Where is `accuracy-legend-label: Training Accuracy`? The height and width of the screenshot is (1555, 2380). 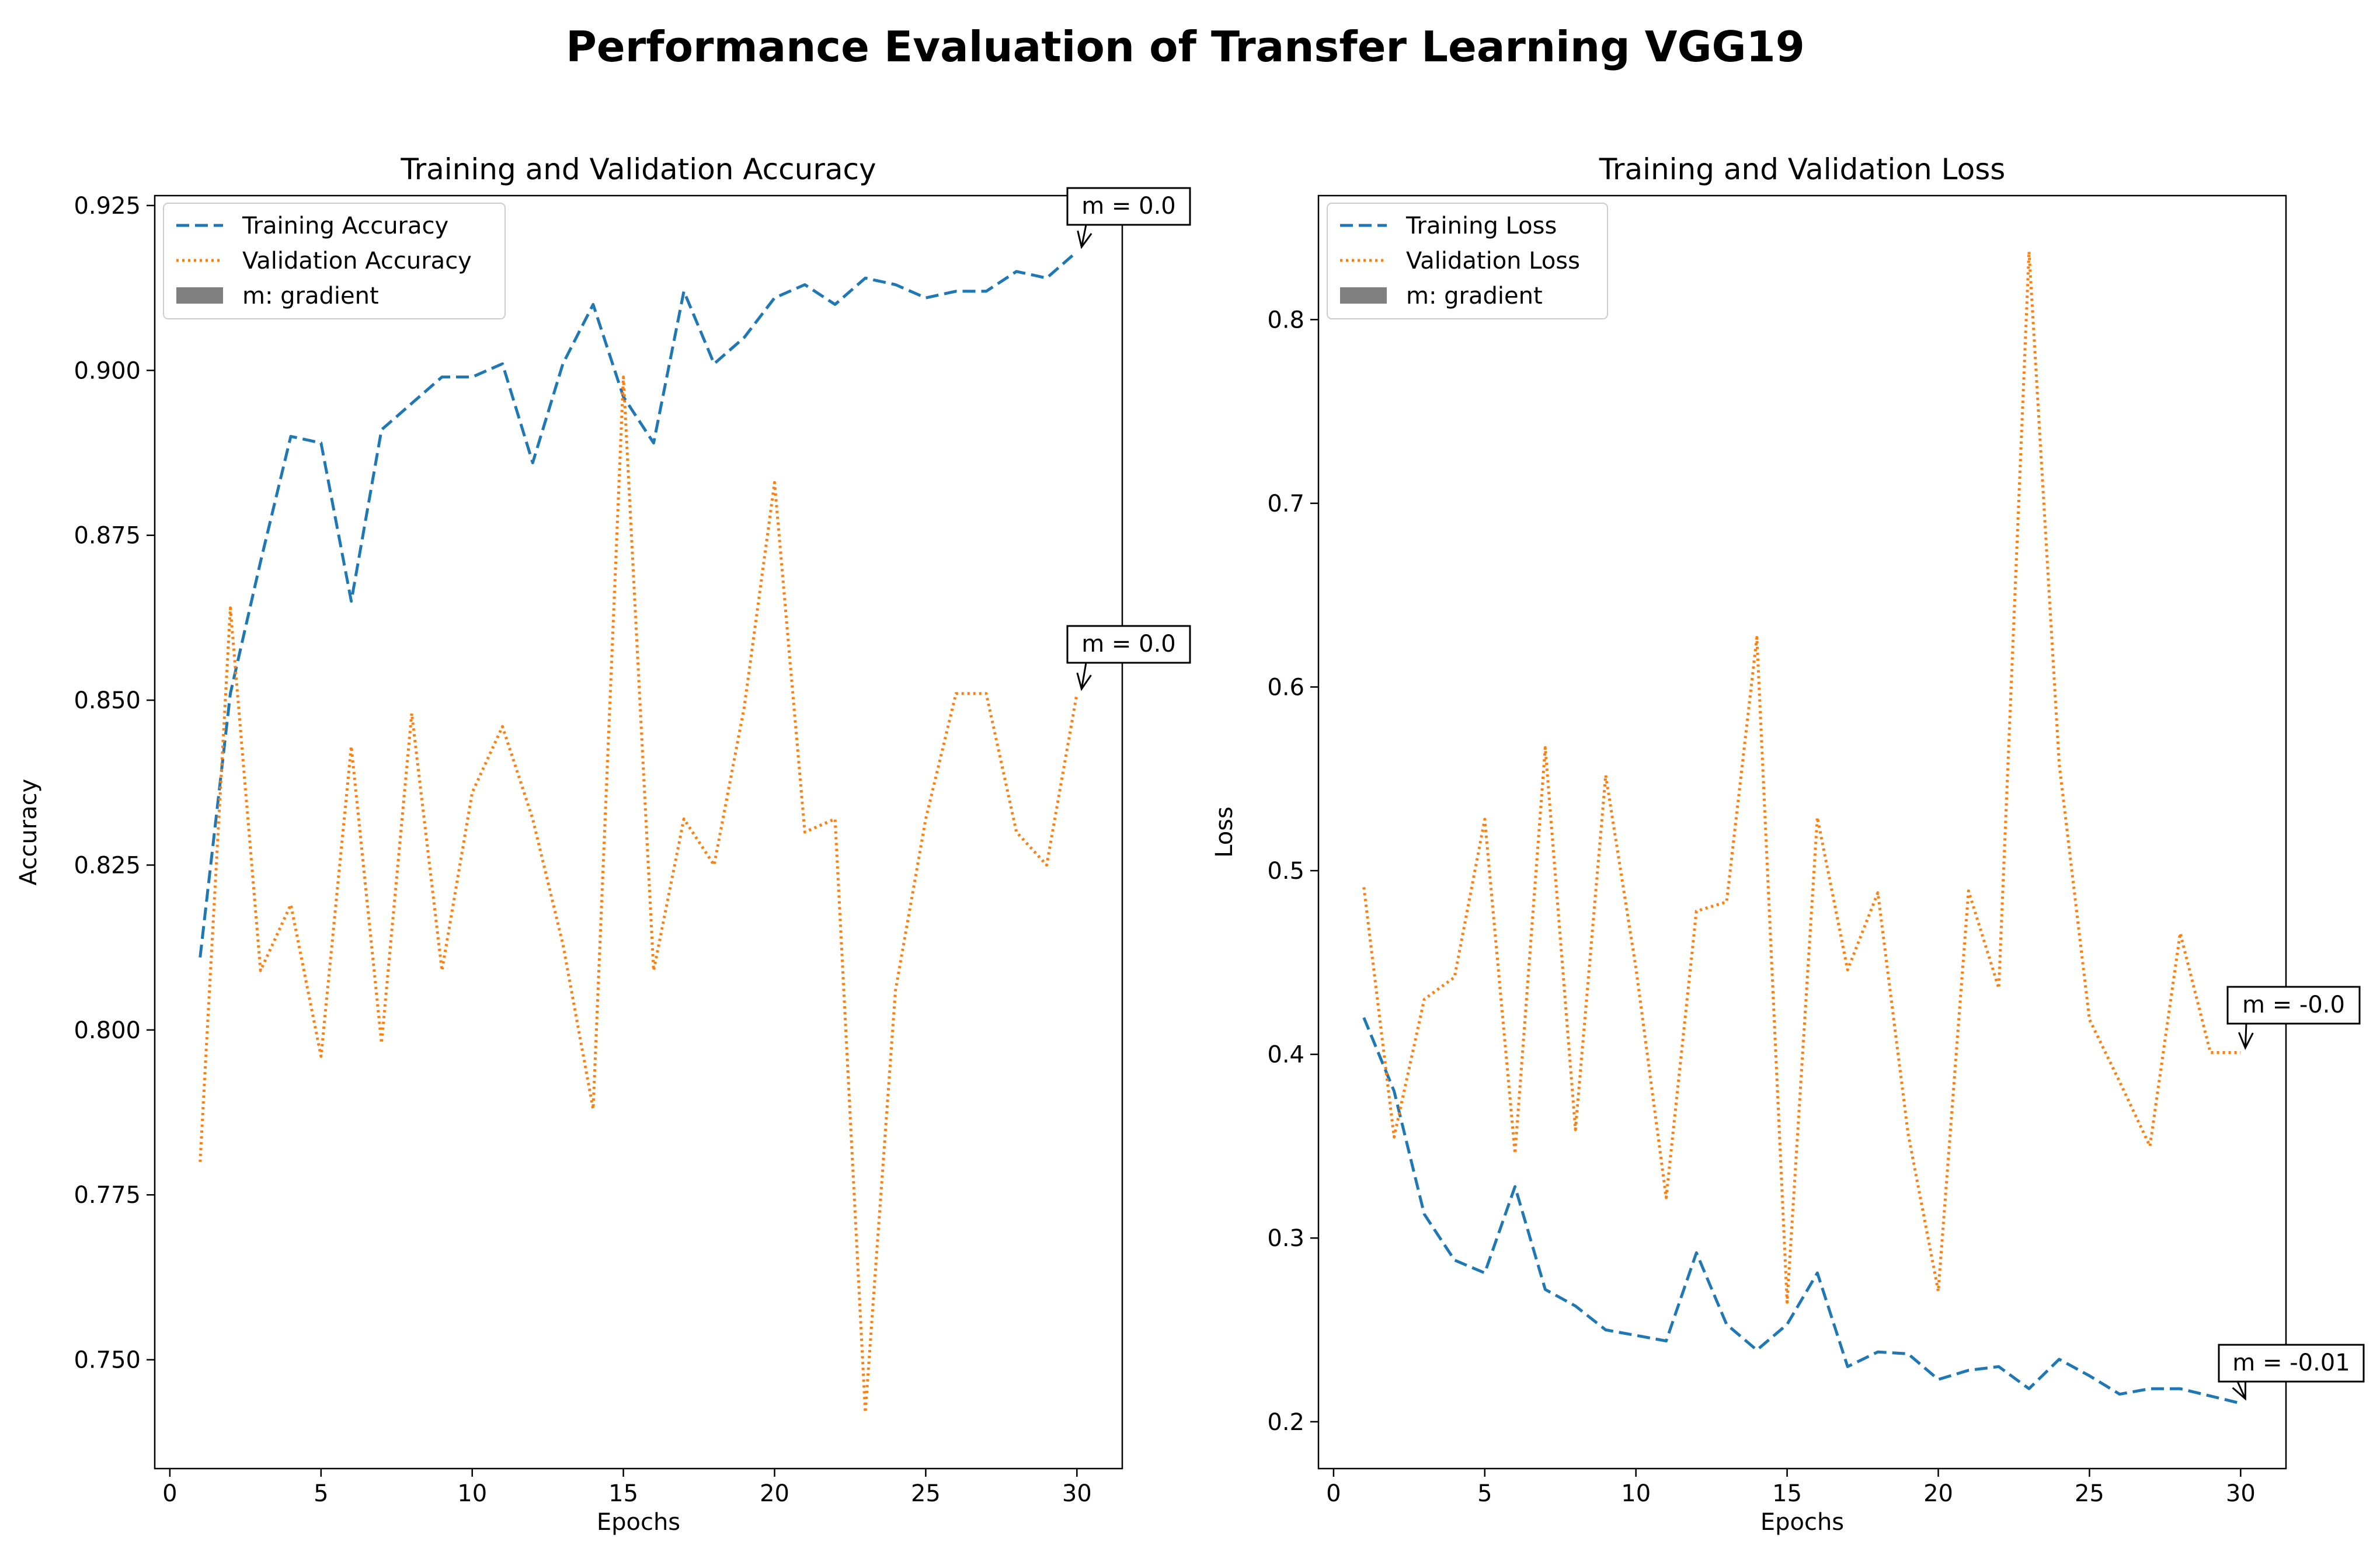 accuracy-legend-label: Training Accuracy is located at coordinates (345, 226).